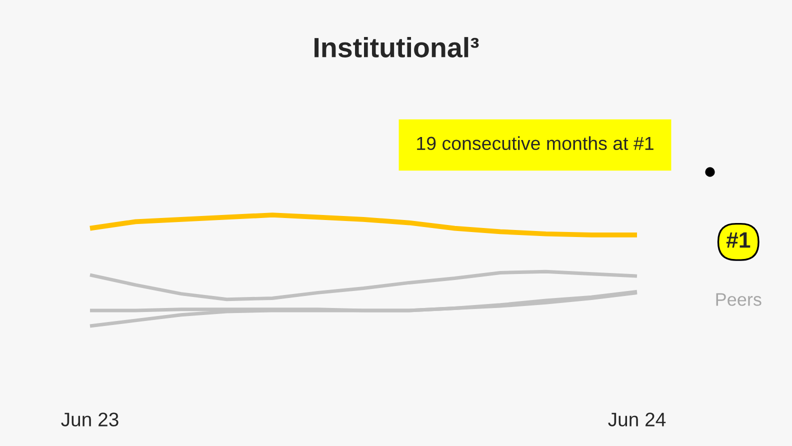 Image resolution: width=792 pixels, height=446 pixels. I want to click on chart-title: Institutional³, so click(396, 47).